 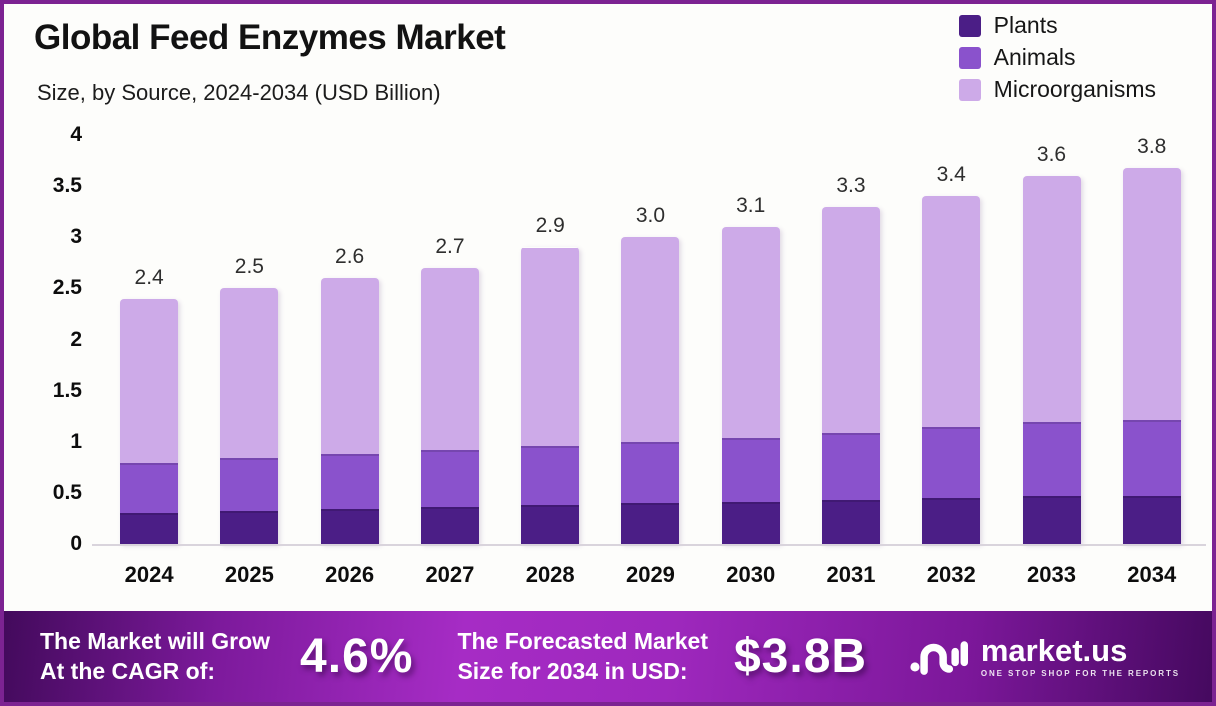 I want to click on x-axis-line, so click(x=649, y=545).